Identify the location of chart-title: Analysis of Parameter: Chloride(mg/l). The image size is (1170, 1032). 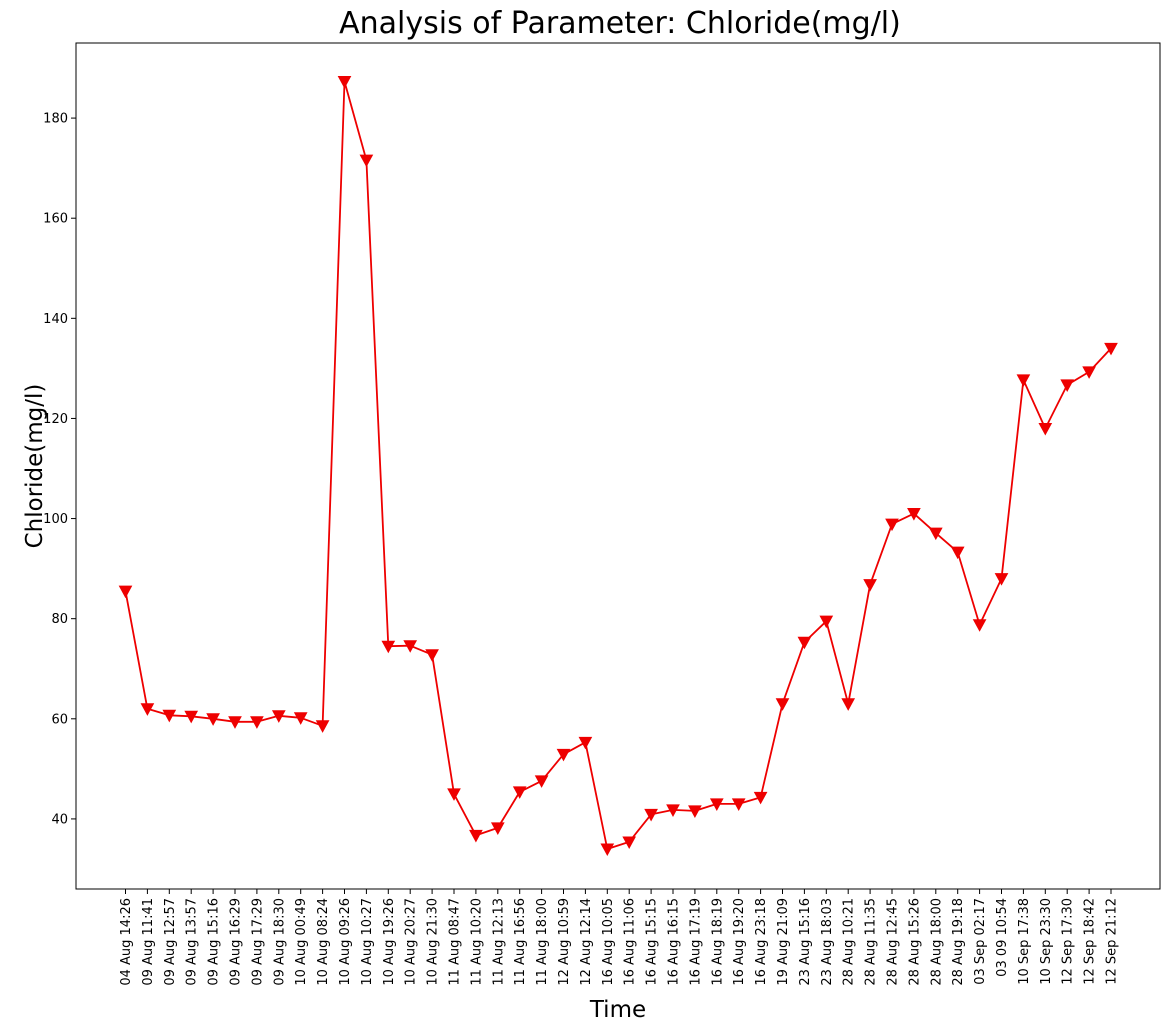
(620, 23).